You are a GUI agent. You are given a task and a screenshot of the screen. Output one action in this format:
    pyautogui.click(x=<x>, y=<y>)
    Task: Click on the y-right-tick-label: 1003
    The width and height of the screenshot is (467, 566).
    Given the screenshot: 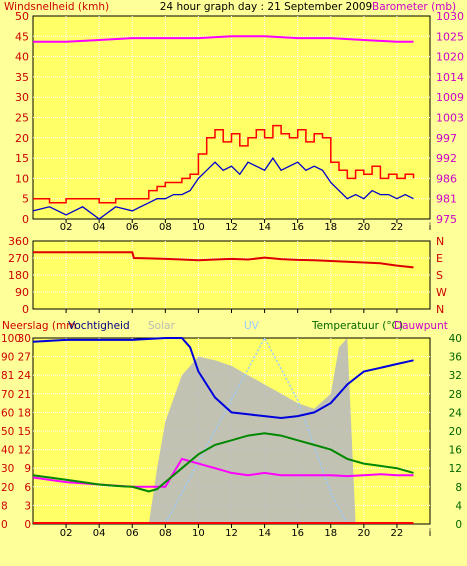 What is the action you would take?
    pyautogui.click(x=450, y=118)
    